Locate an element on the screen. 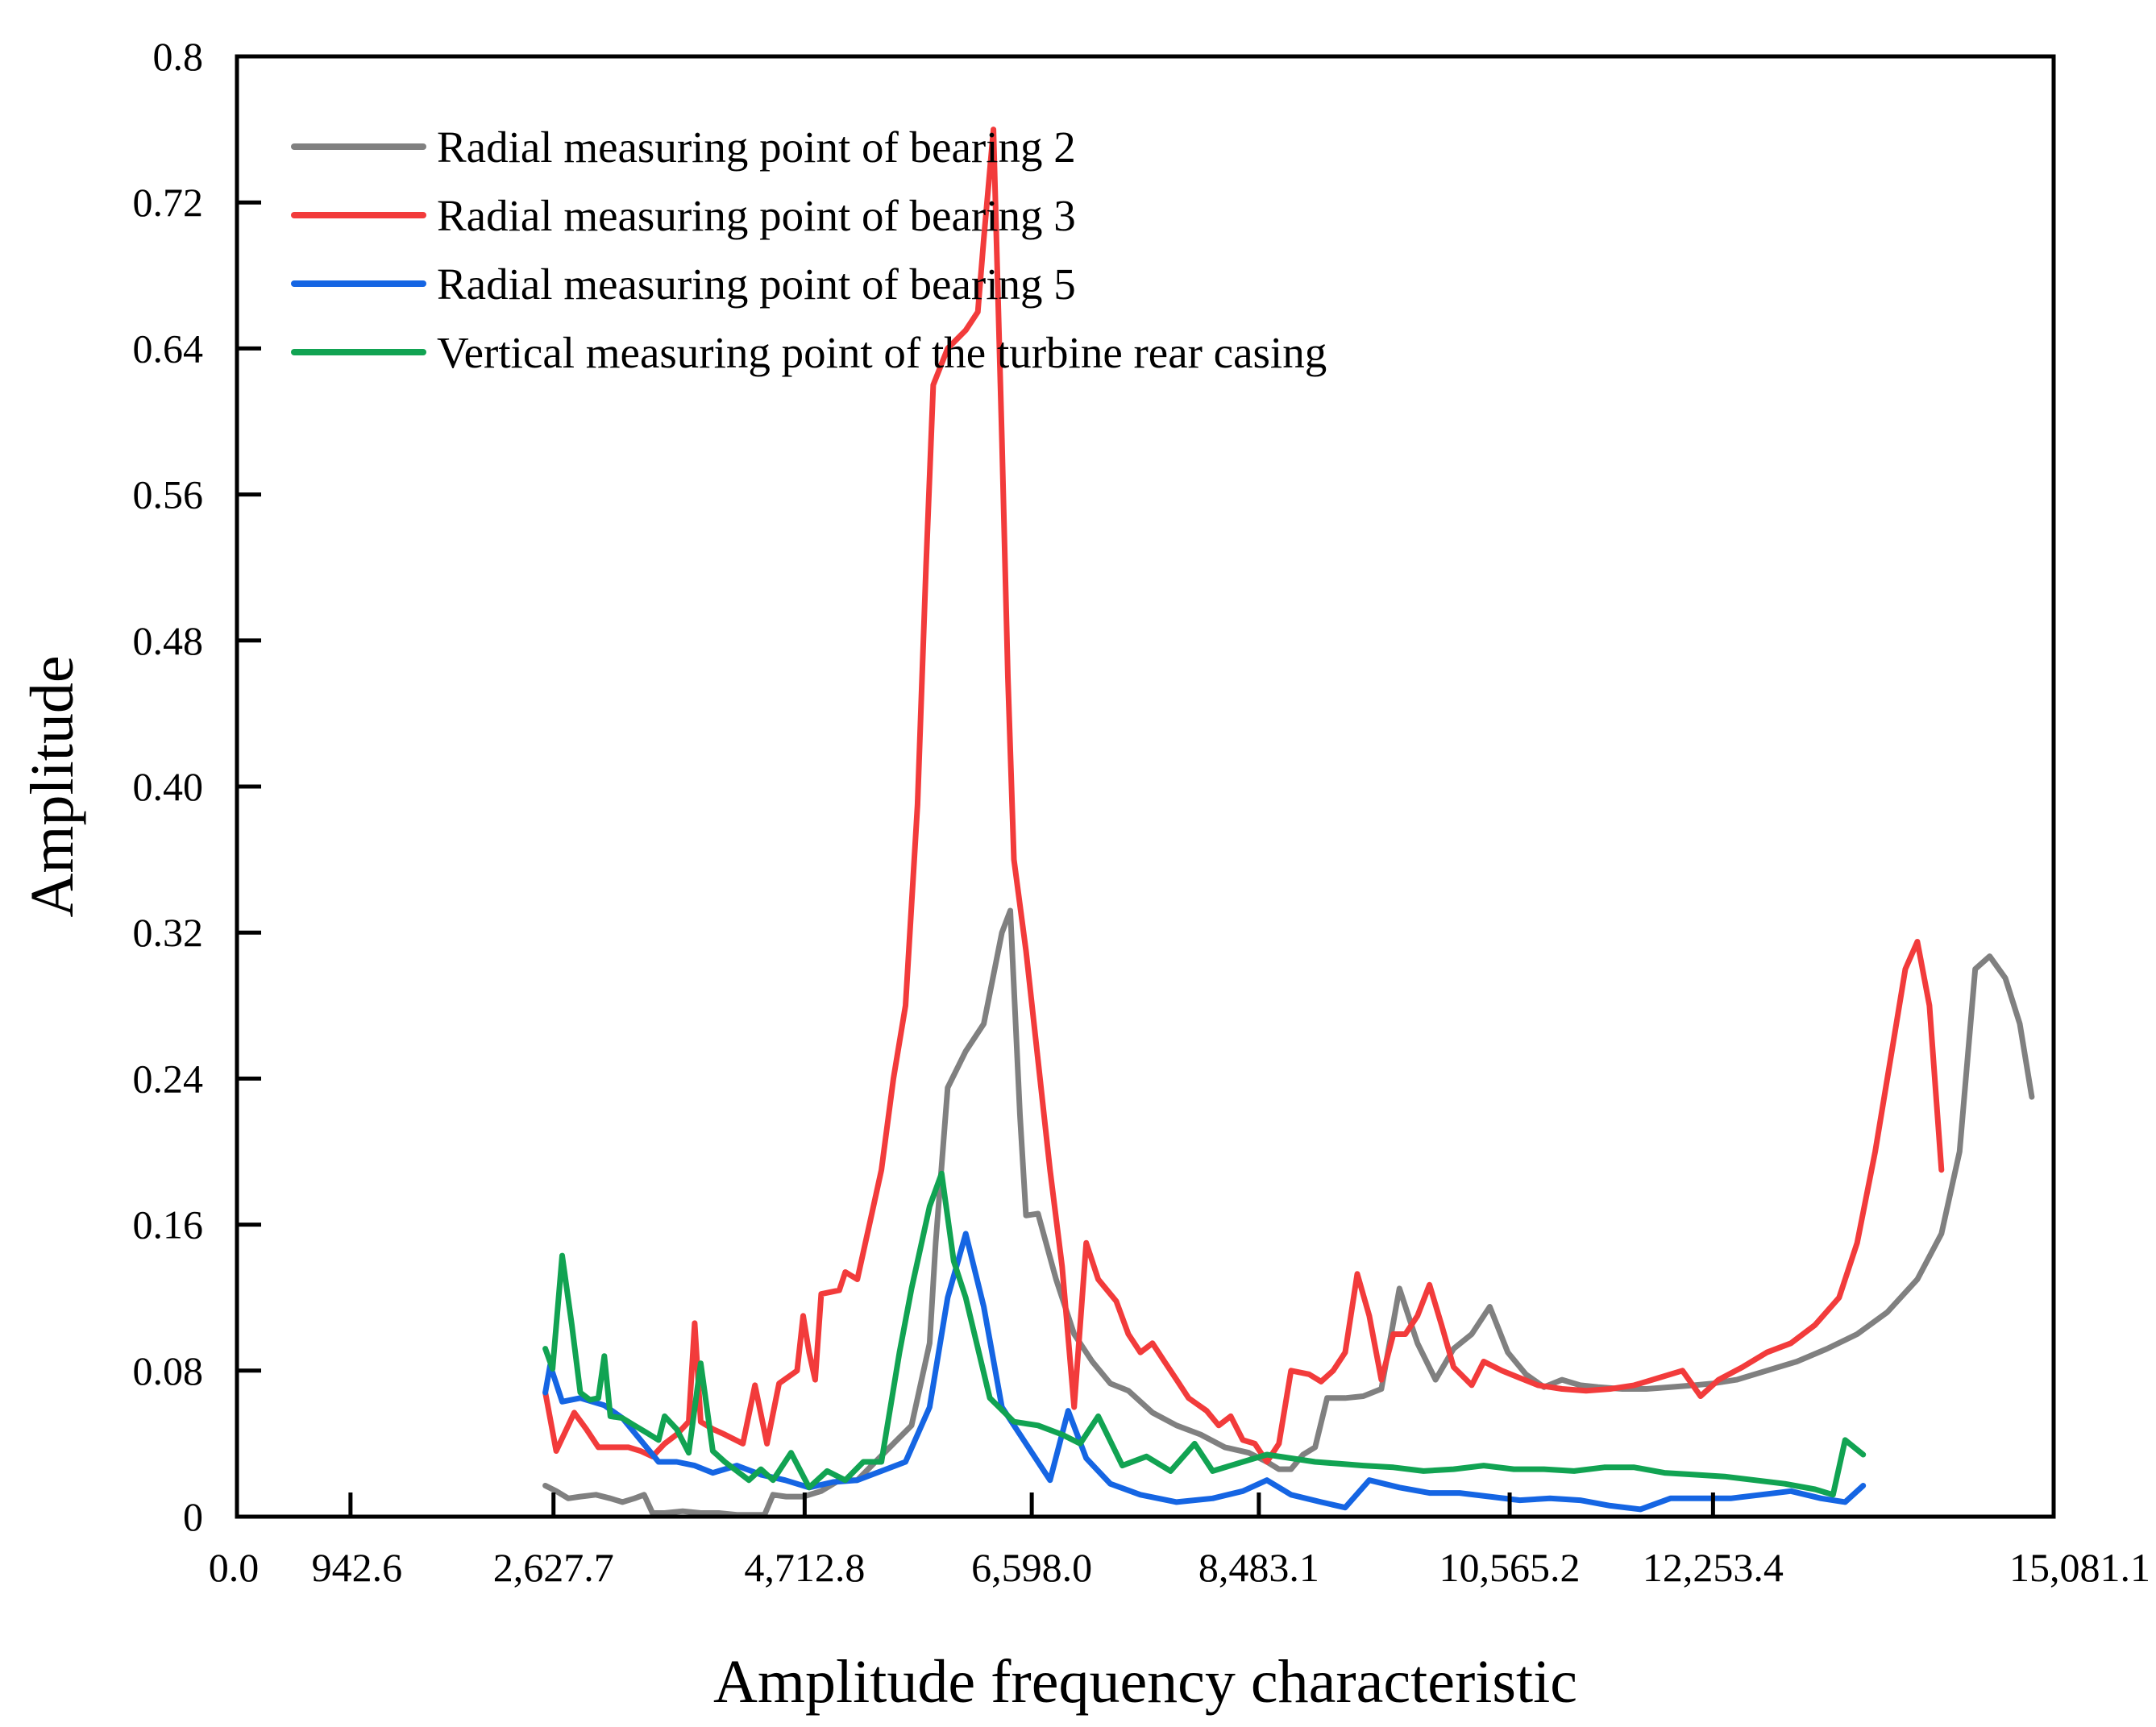 This screenshot has width=2156, height=1727. y-tick-label: 0.8 is located at coordinates (178, 56).